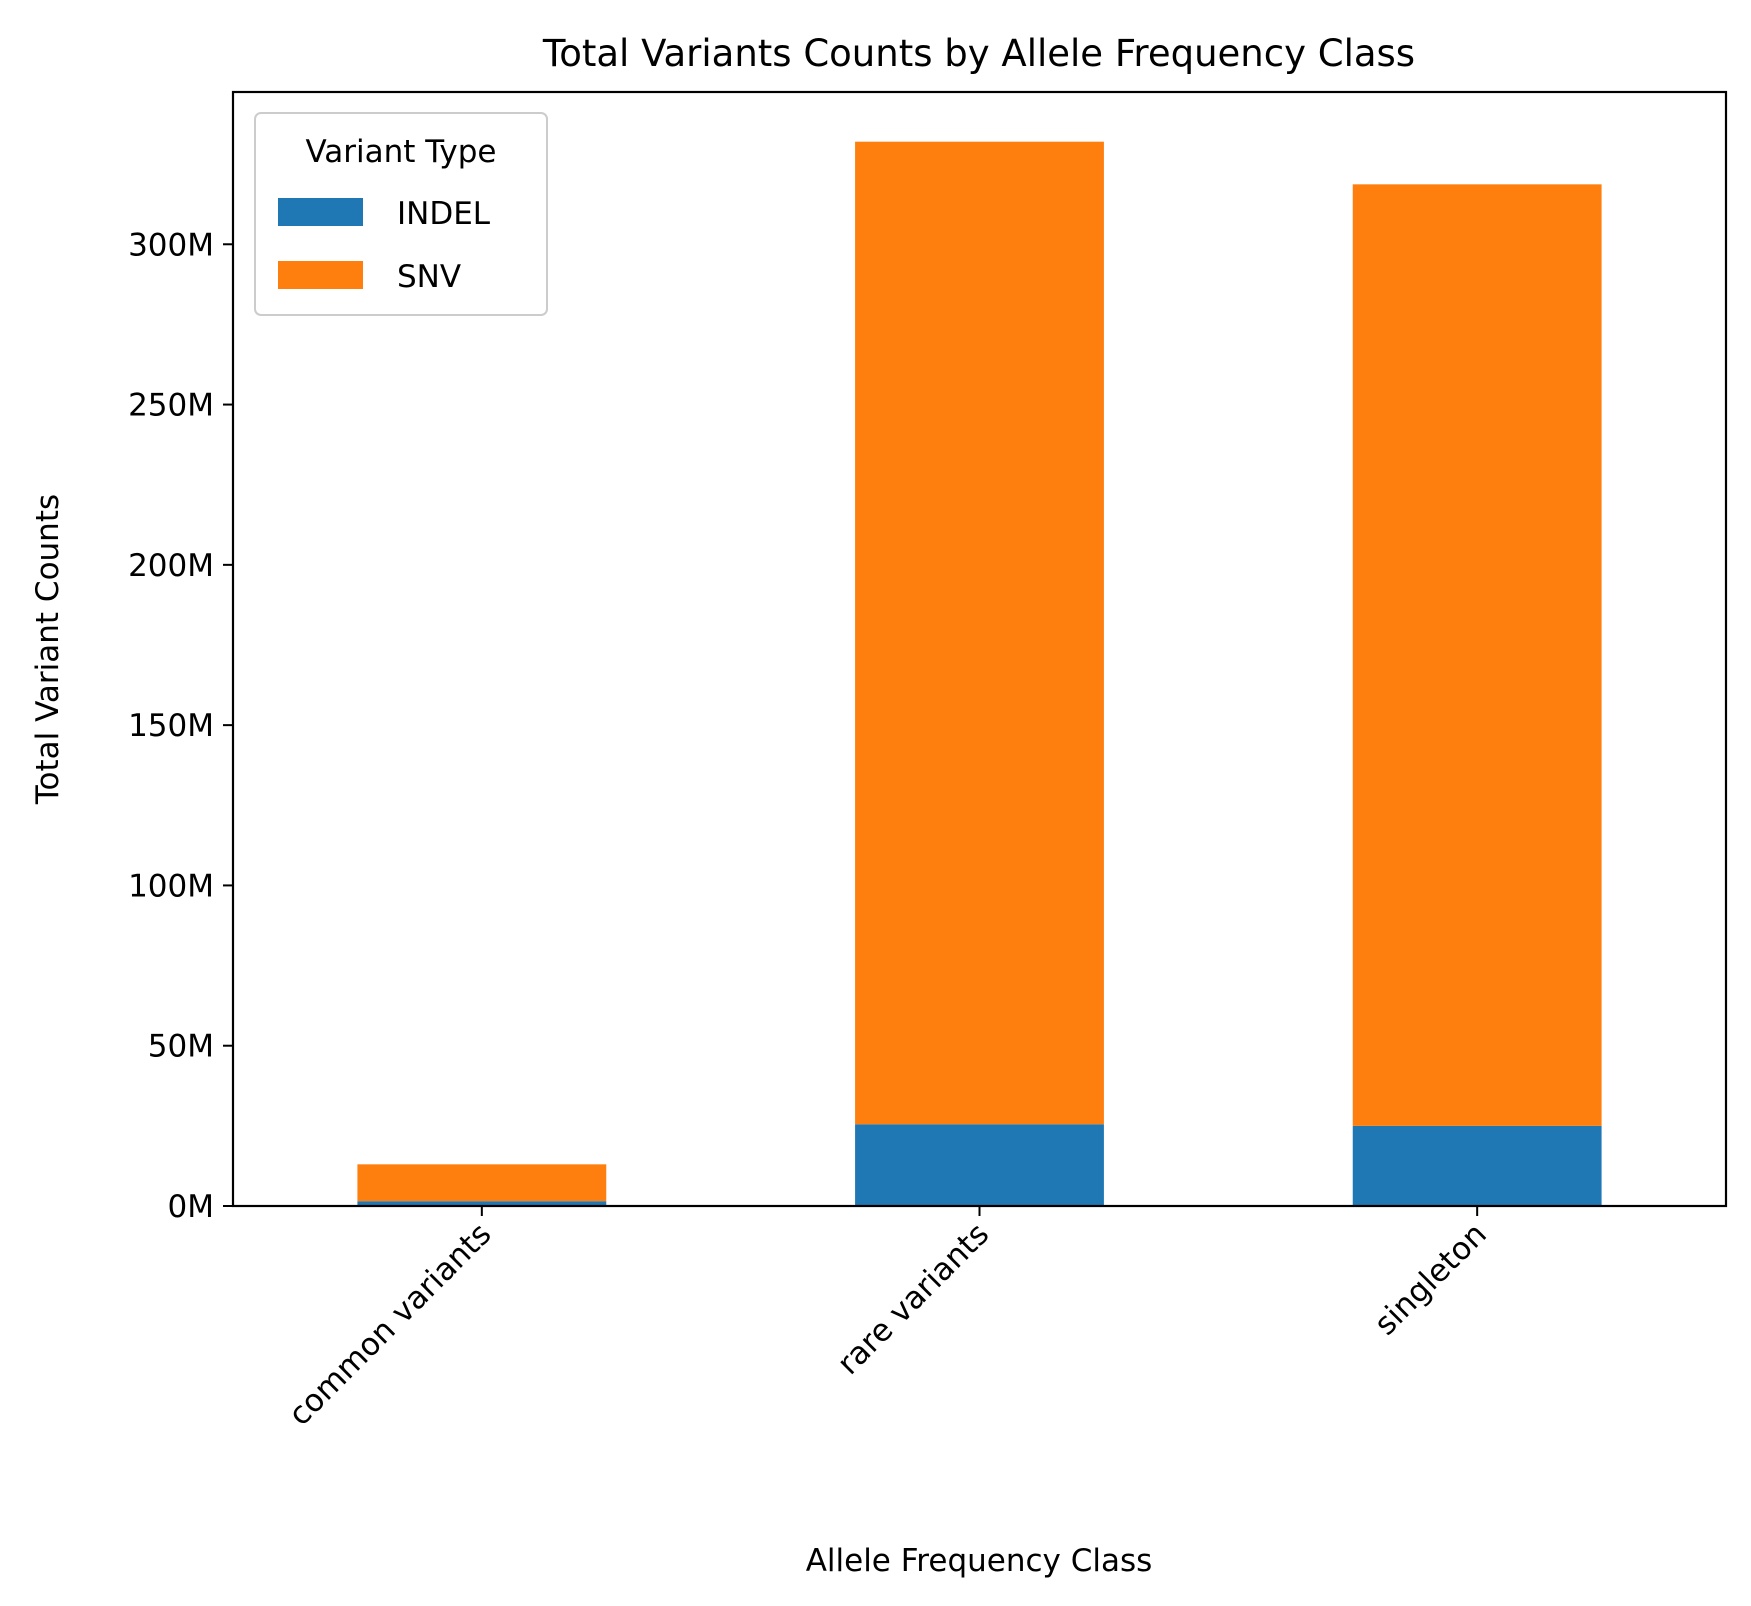 This screenshot has width=1751, height=1606. I want to click on y-tick-label: 300M, so click(171, 245).